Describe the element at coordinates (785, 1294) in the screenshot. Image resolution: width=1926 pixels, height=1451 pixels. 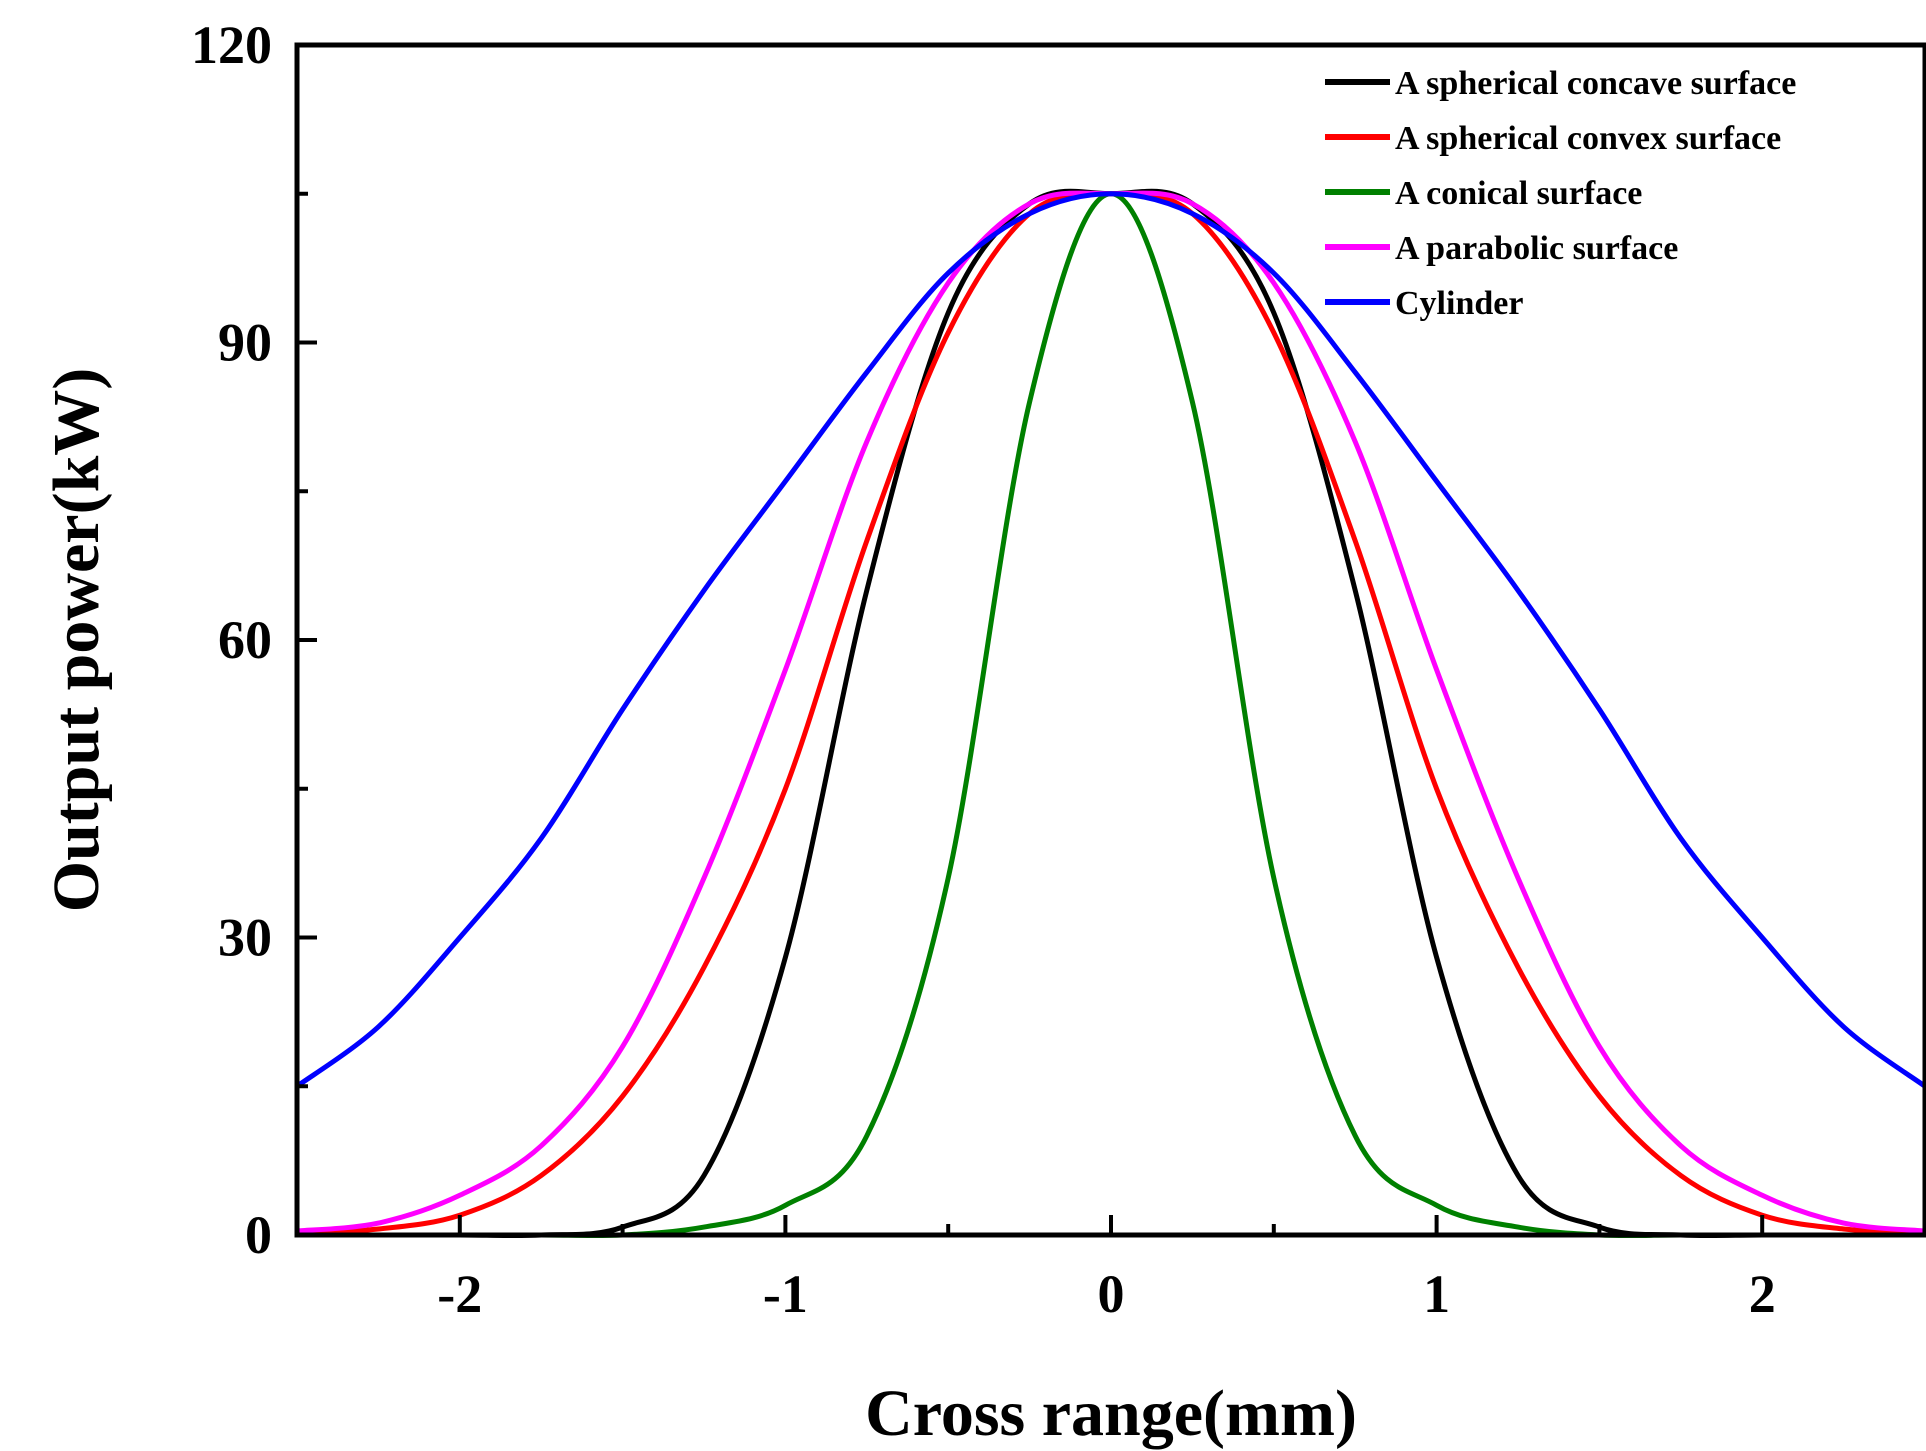
I see `x-tick-label: -1` at that location.